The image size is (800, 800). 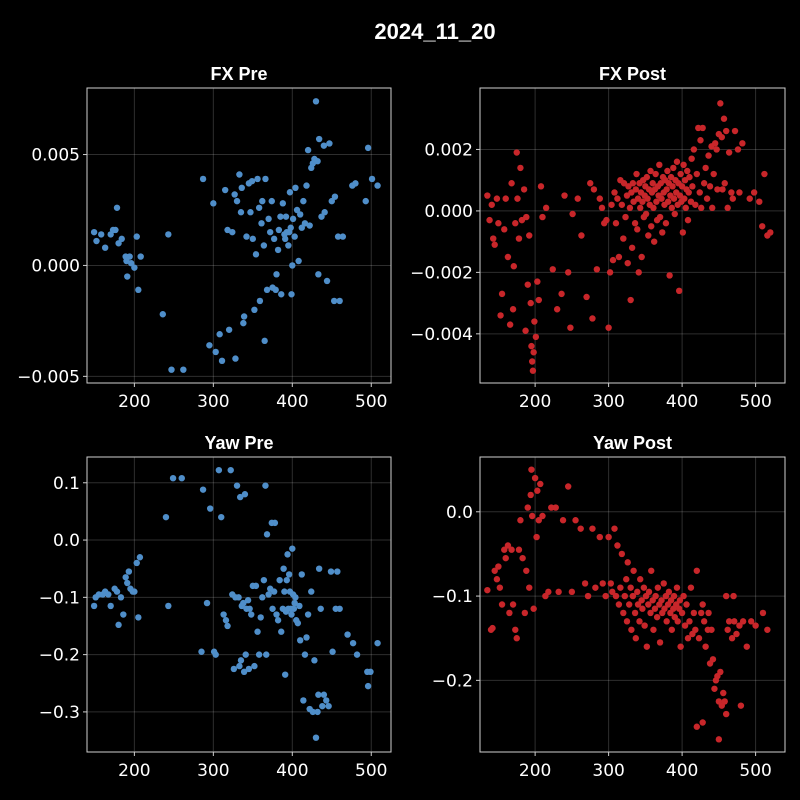 I want to click on fx-post-x-tick-label: 300, so click(x=608, y=402).